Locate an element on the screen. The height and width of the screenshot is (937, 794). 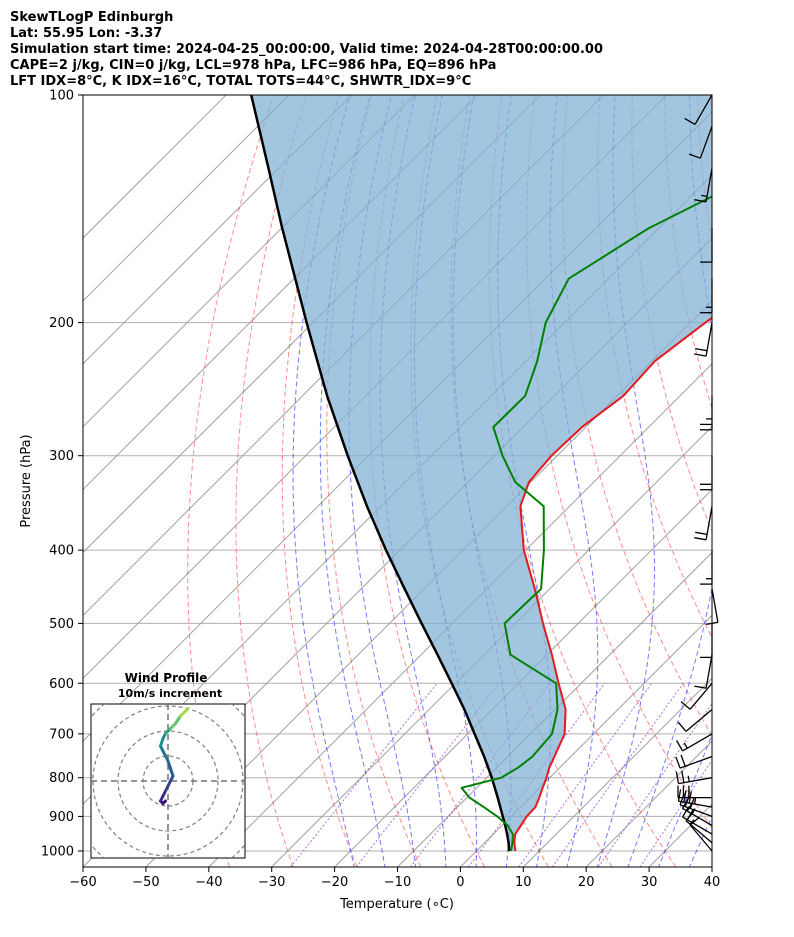
y-tick-label: 400 is located at coordinates (61, 551).